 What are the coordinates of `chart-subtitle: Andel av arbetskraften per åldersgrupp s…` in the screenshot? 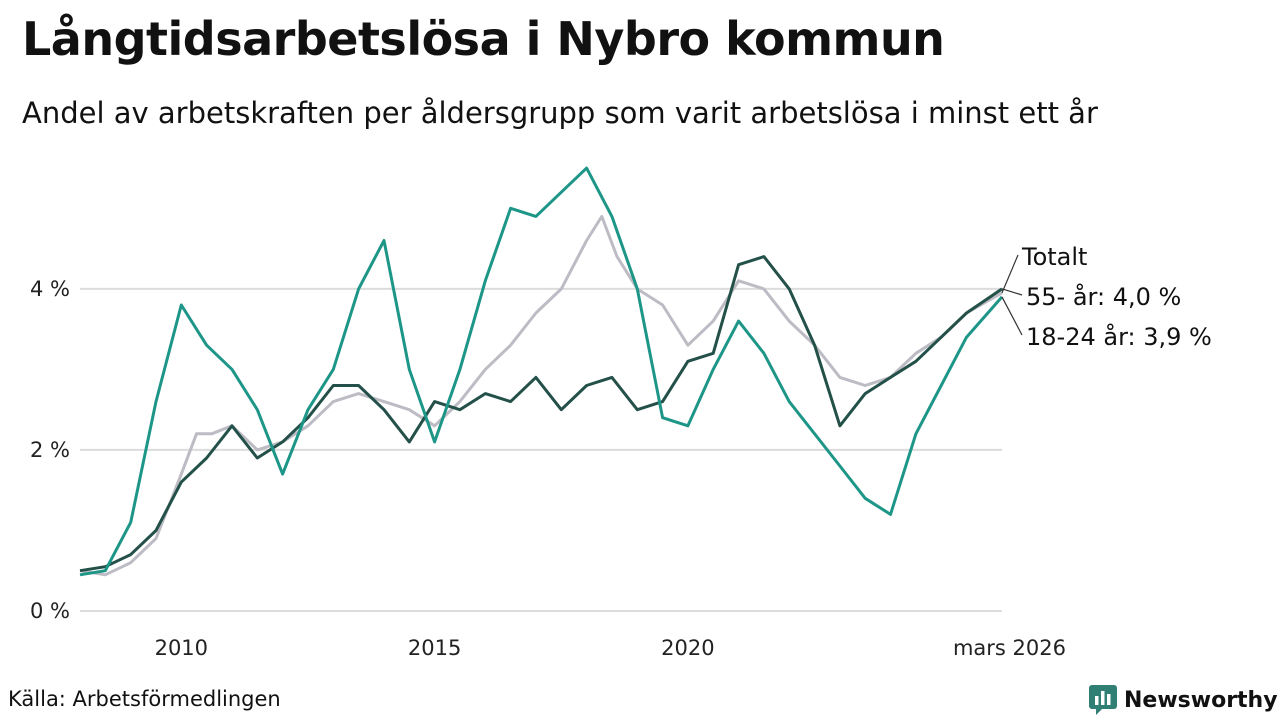 It's located at (560, 113).